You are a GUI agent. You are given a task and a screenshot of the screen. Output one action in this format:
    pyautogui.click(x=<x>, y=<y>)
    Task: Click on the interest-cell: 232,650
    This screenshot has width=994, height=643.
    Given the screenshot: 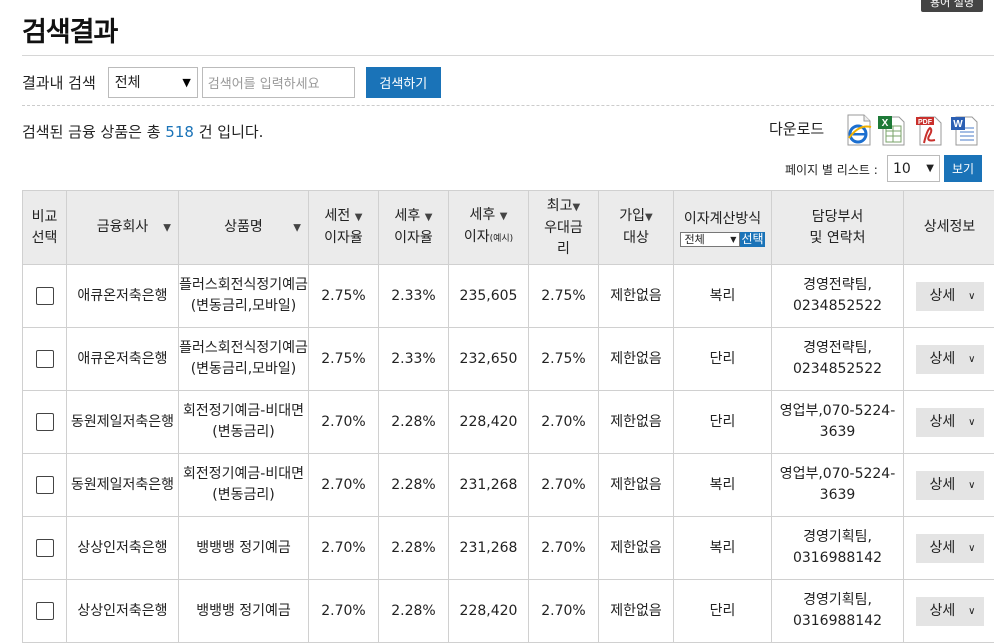 What is the action you would take?
    pyautogui.click(x=489, y=359)
    